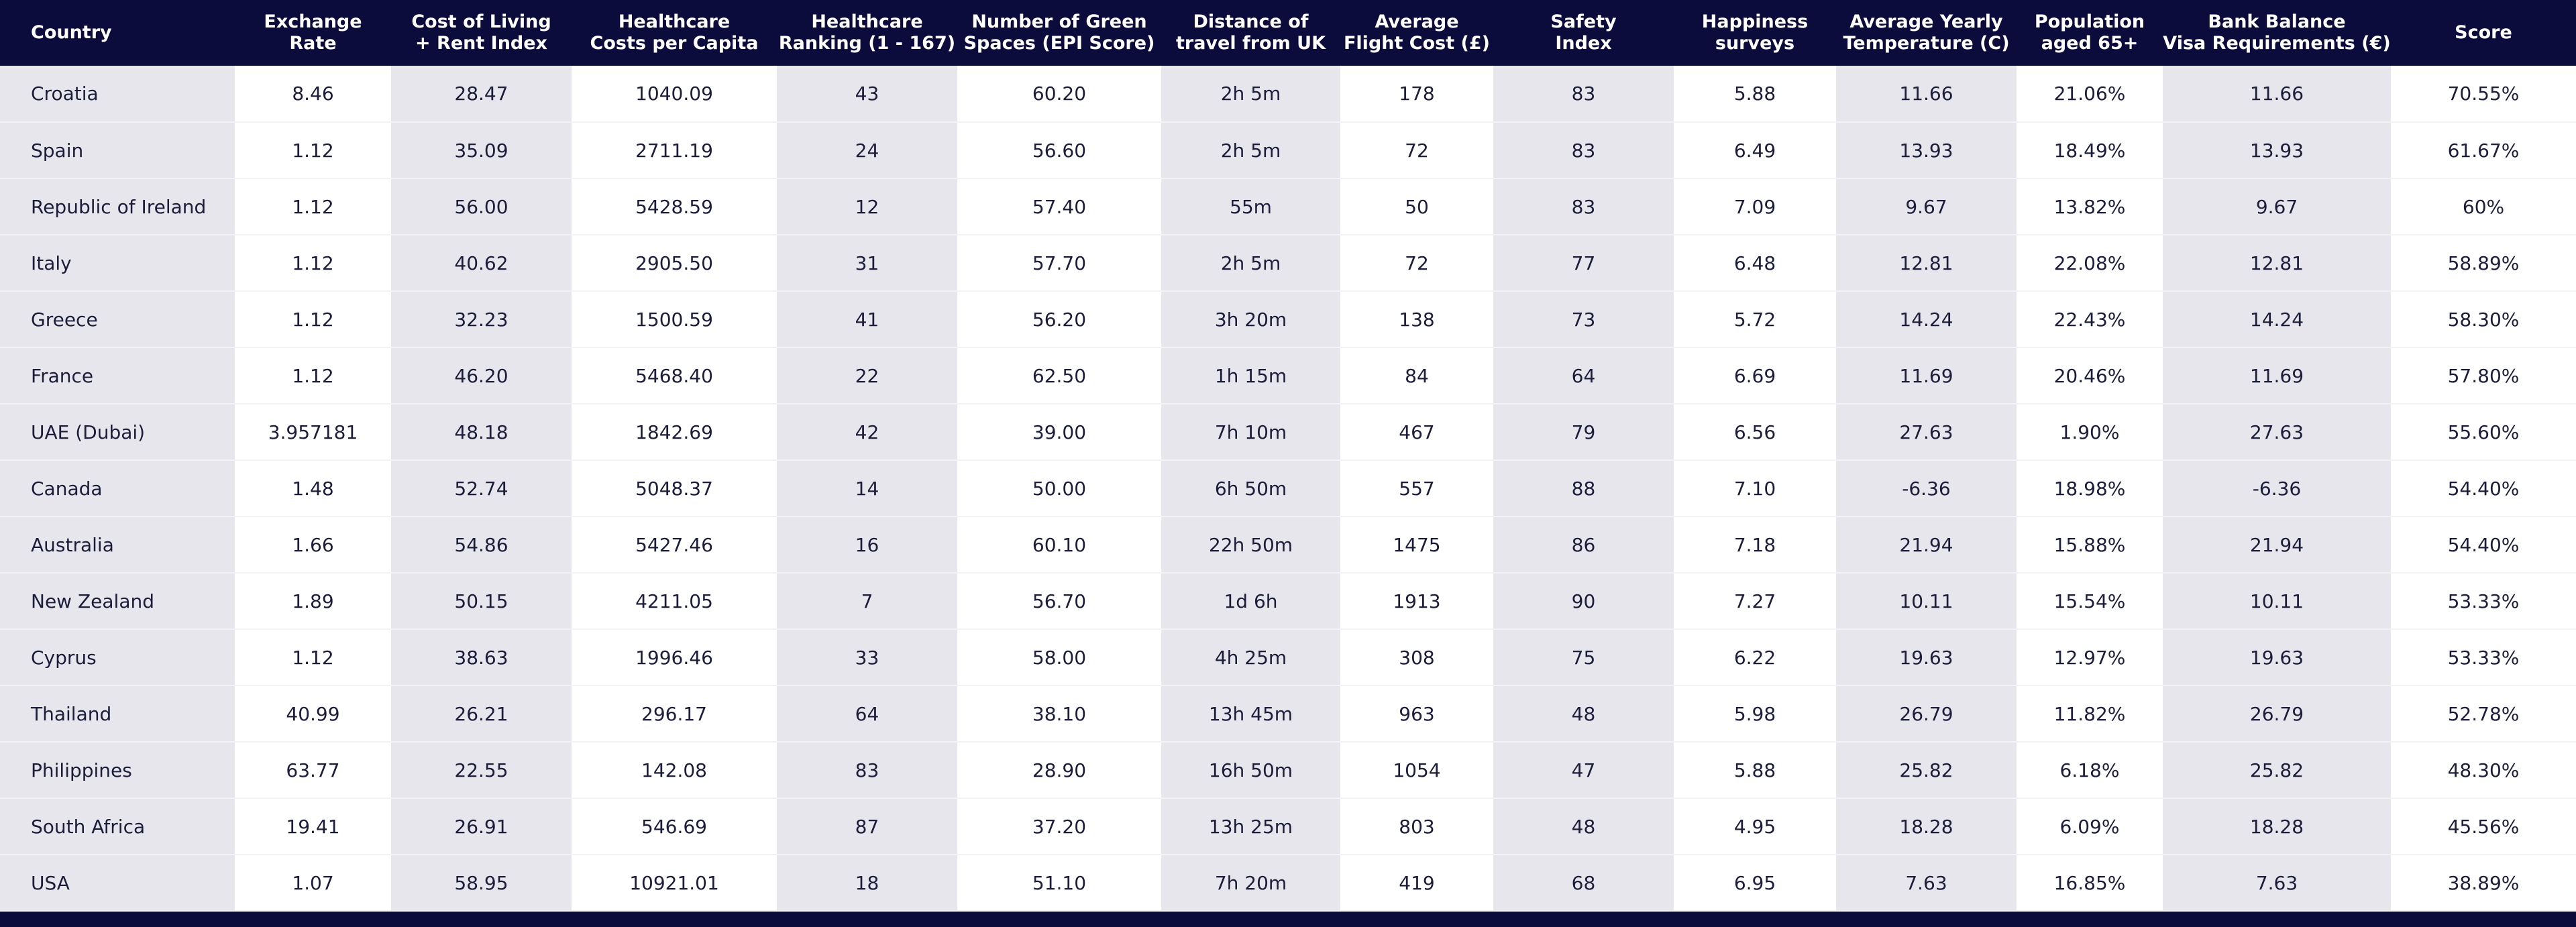 This screenshot has height=927, width=2576. Describe the element at coordinates (1755, 883) in the screenshot. I see `table-cell: 6.95` at that location.